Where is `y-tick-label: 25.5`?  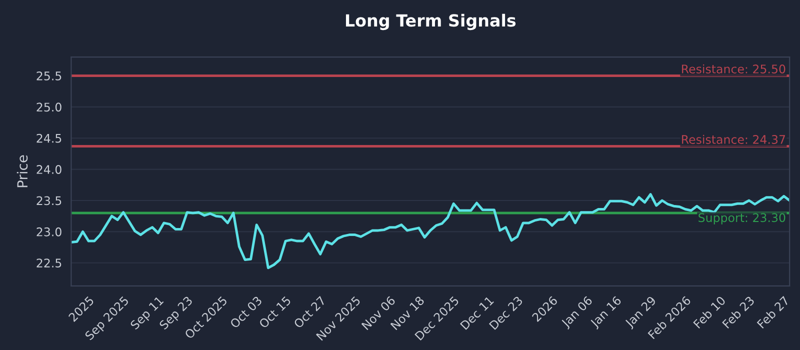 y-tick-label: 25.5 is located at coordinates (49, 75).